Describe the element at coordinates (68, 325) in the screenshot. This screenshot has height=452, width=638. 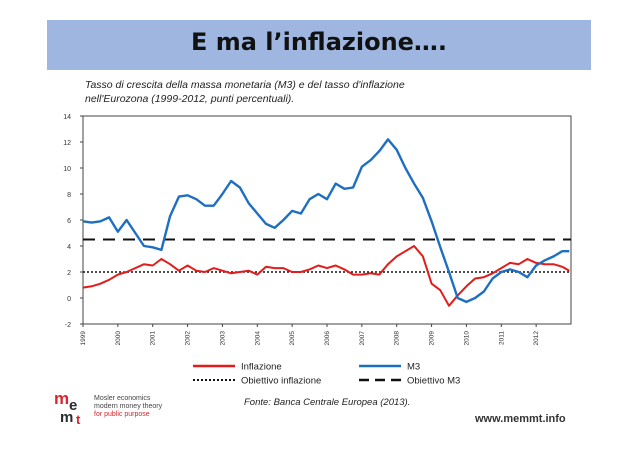
I see `y-tick-label: -2` at that location.